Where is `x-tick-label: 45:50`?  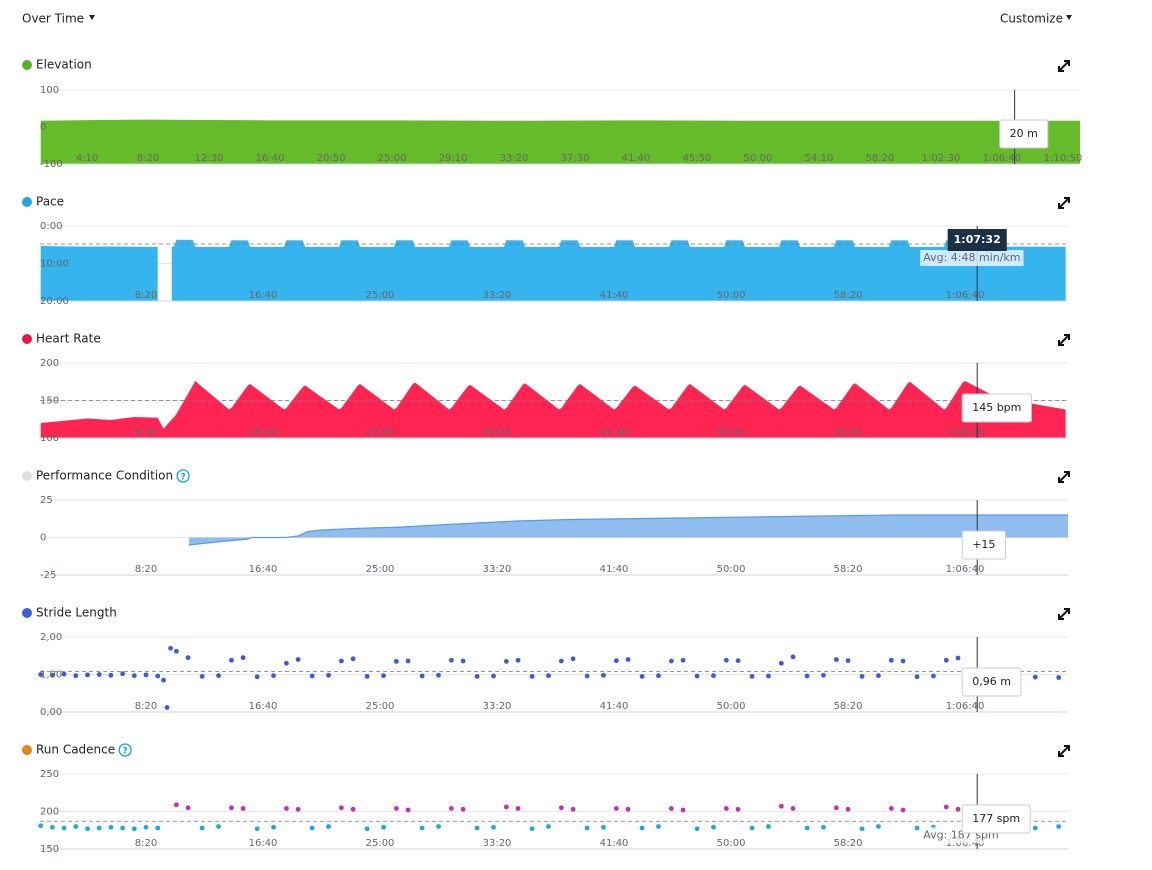 x-tick-label: 45:50 is located at coordinates (697, 158).